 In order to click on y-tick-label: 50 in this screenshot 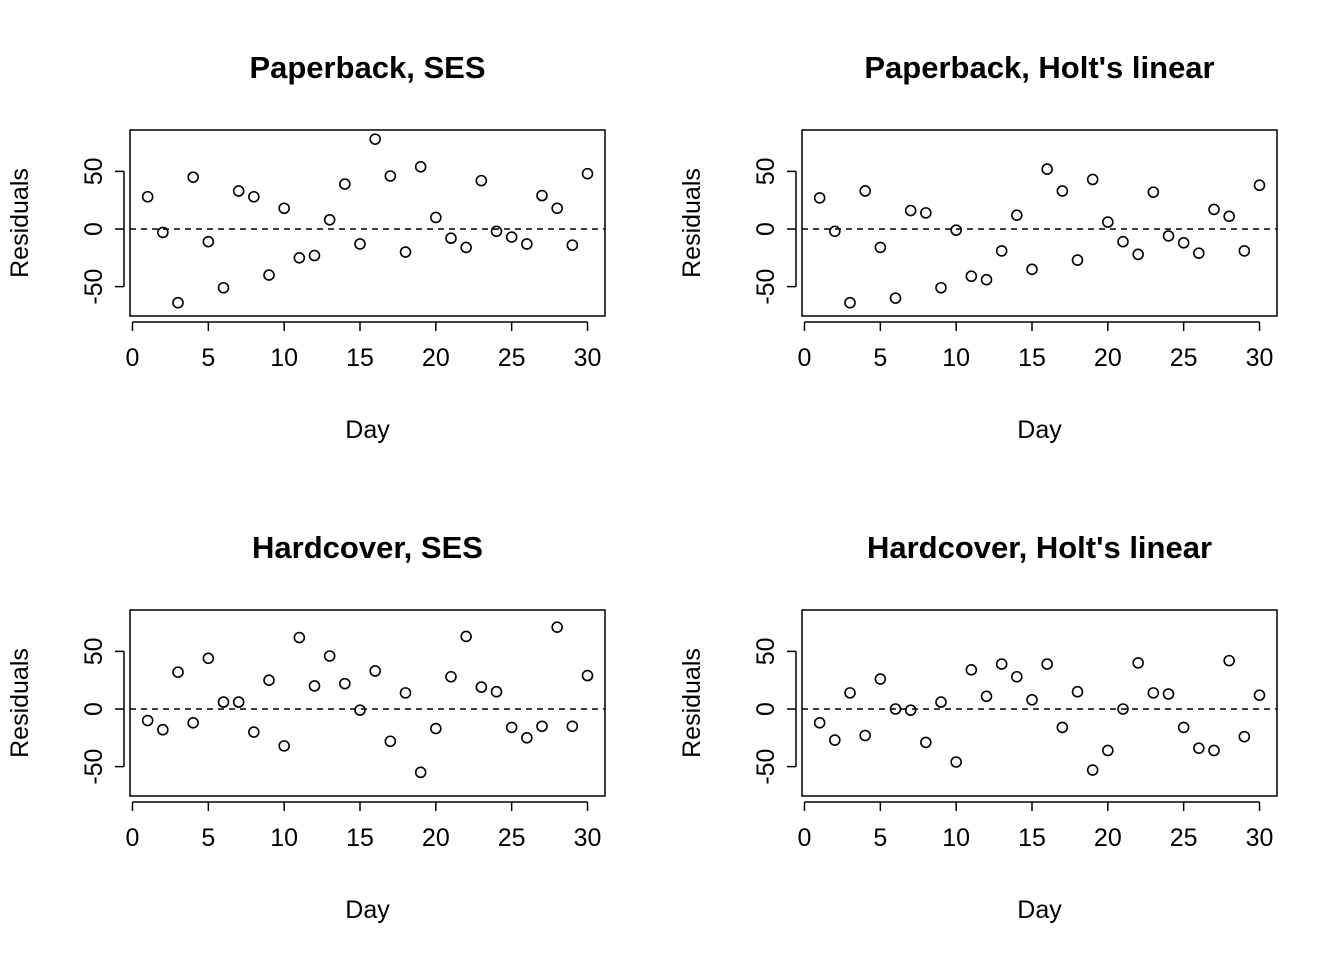, I will do `click(766, 651)`.